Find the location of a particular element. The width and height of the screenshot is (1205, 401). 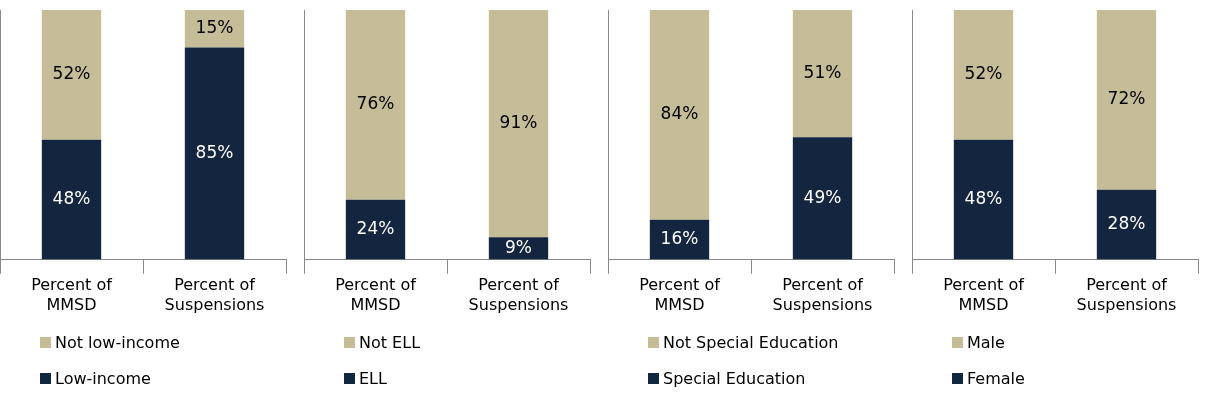

legend-label: Not low-income is located at coordinates (117, 342).